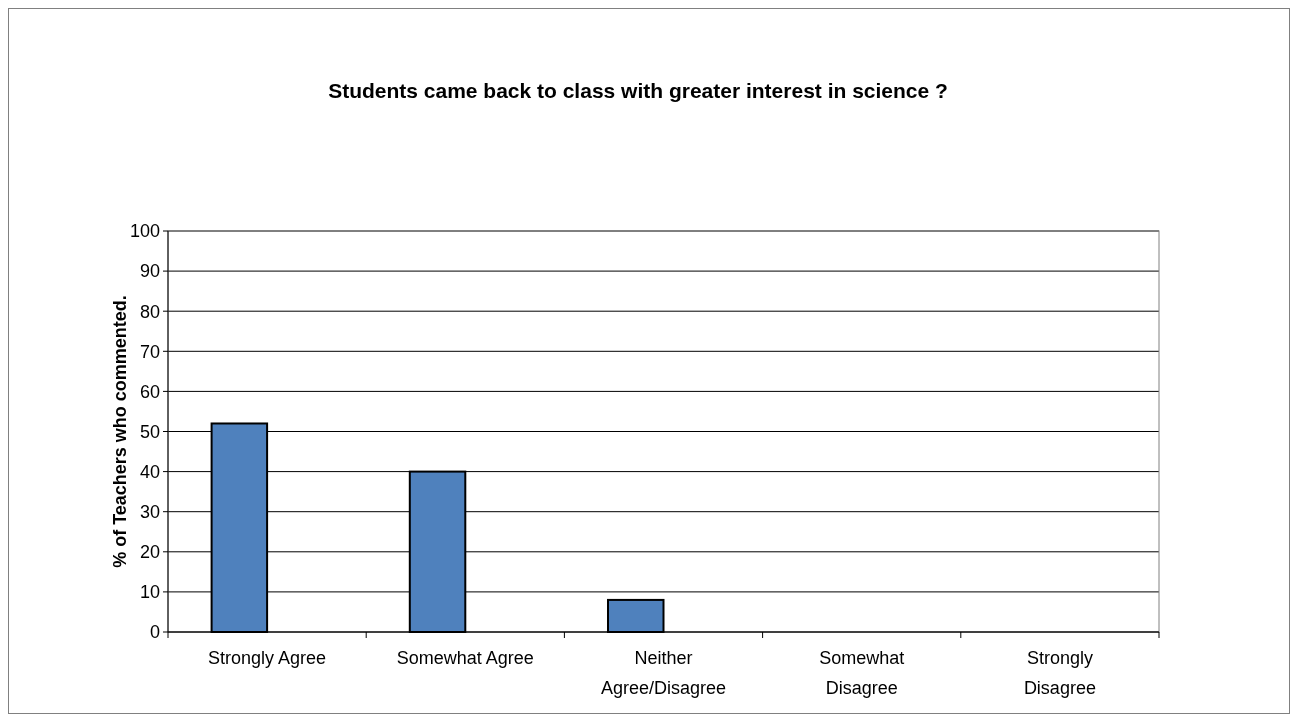 This screenshot has height=722, width=1298. Describe the element at coordinates (120, 431) in the screenshot. I see `y-axis-title: % of Teachers who commented.` at that location.